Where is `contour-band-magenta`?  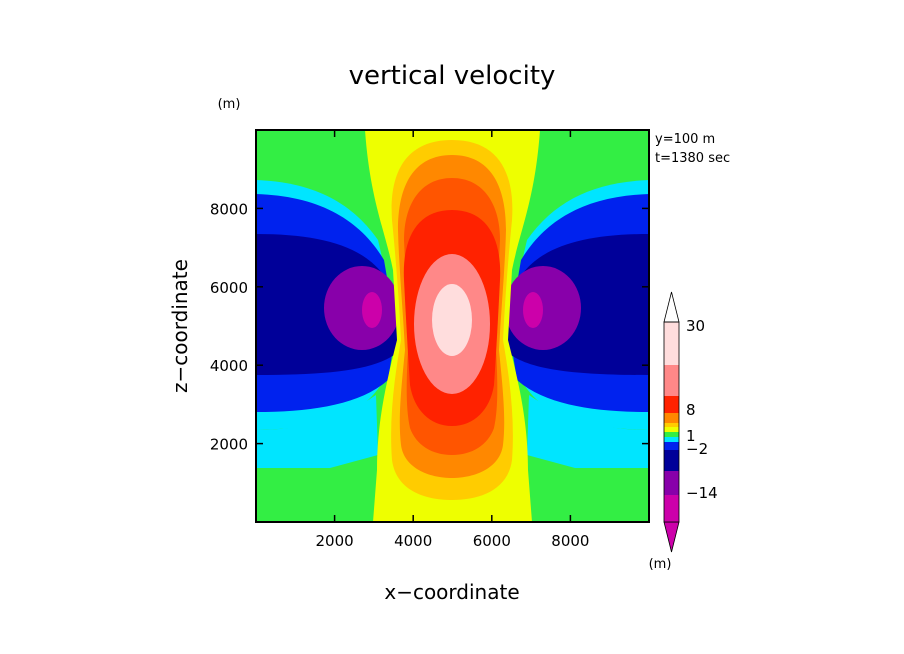 contour-band-magenta is located at coordinates (452, 310).